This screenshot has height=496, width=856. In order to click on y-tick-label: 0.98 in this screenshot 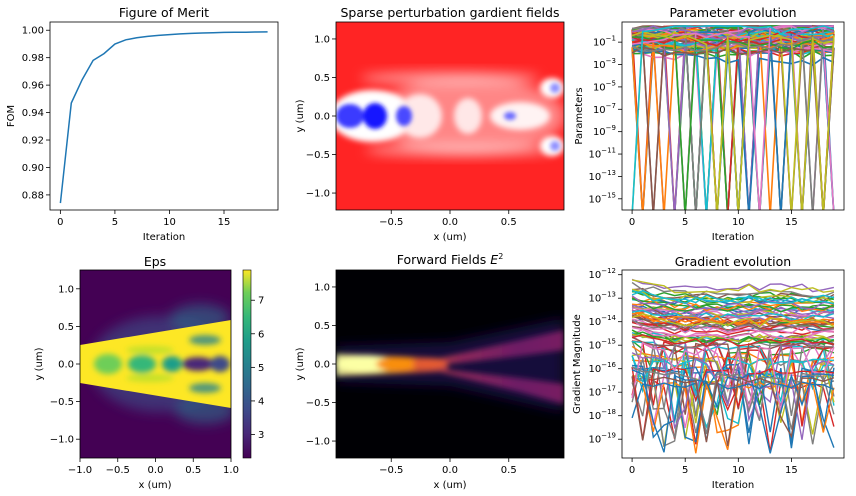, I will do `click(33, 58)`.